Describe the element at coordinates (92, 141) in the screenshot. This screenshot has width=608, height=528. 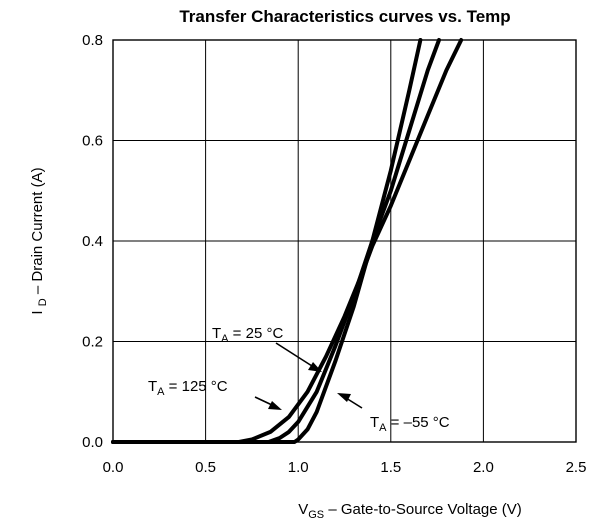
I see `y-tick-label: 0.6` at that location.